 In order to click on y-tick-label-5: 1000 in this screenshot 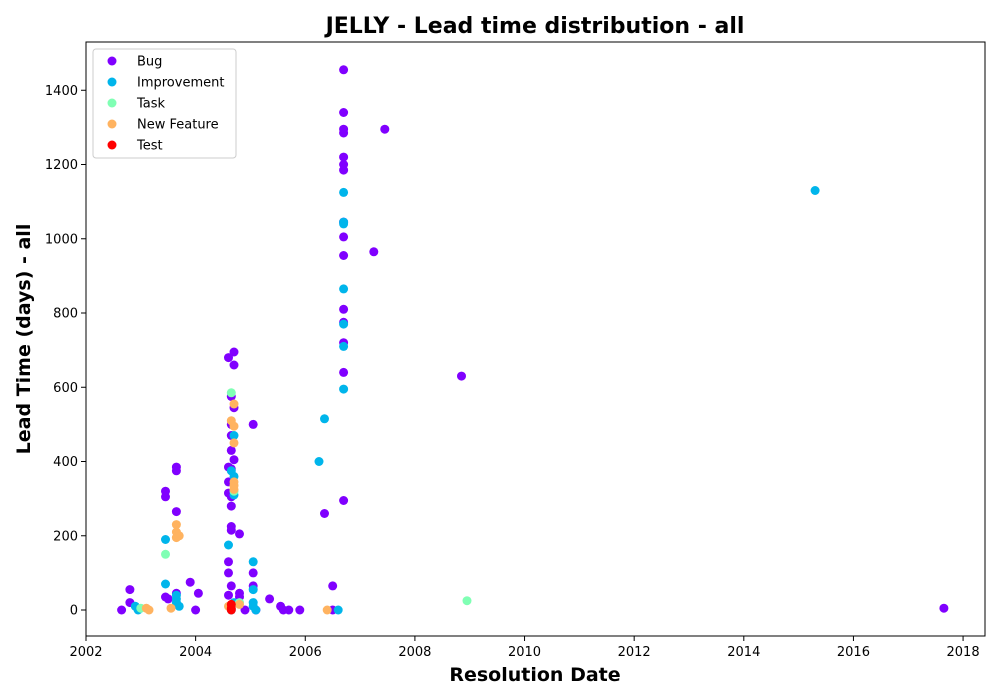, I will do `click(61, 239)`.